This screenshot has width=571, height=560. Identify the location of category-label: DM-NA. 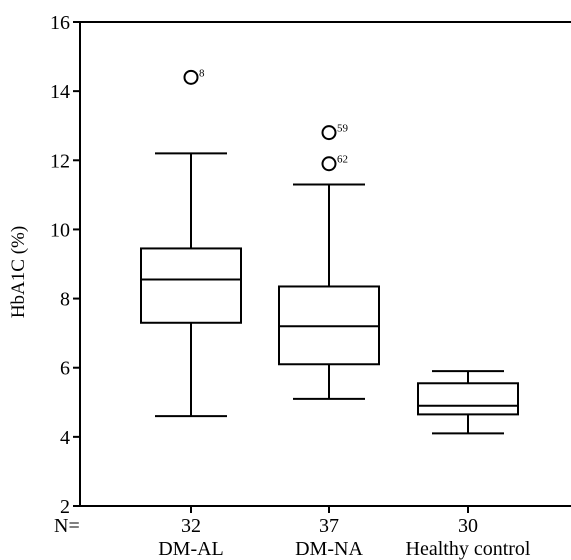
(329, 549).